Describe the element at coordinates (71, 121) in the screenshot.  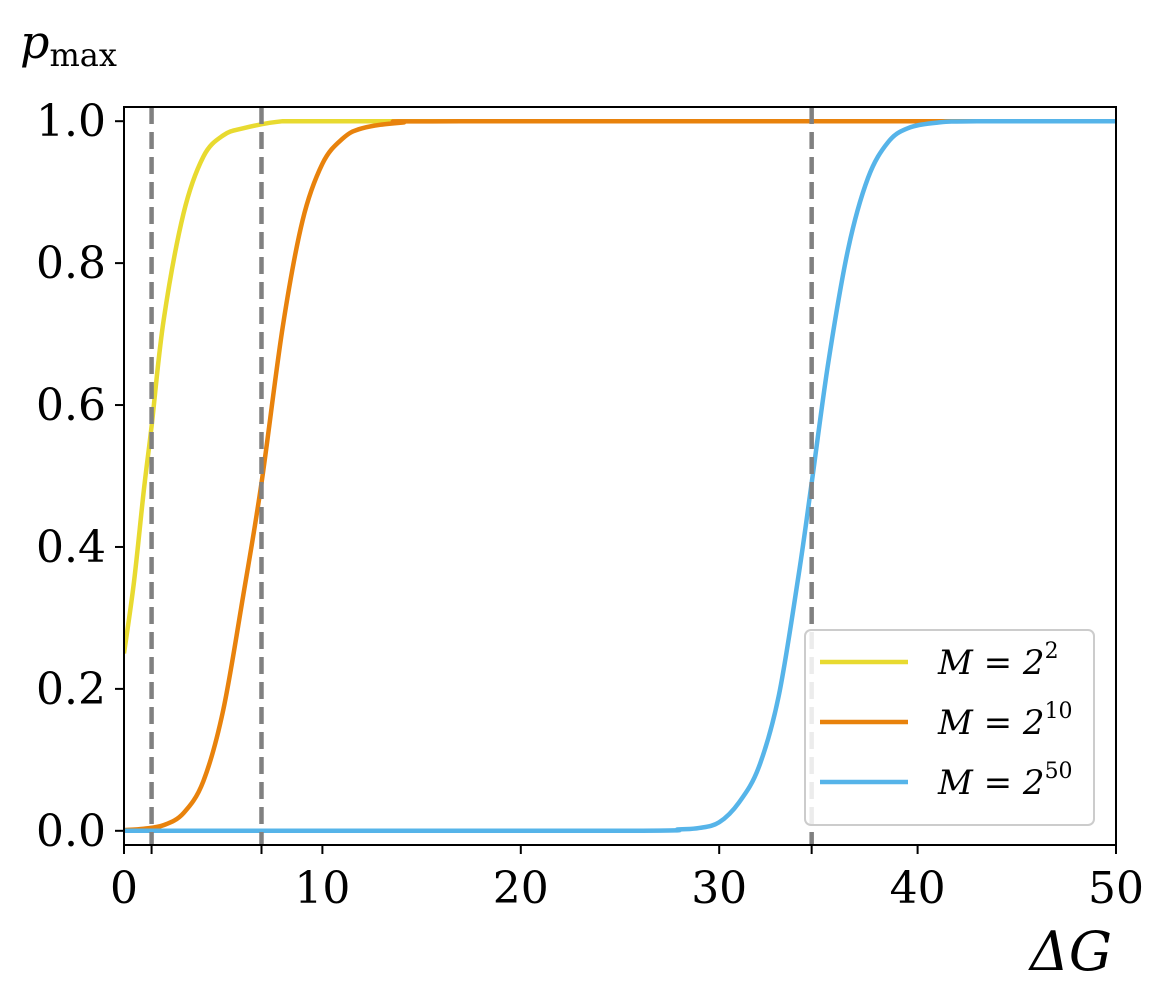
I see `y-tick-label: 1.0` at that location.